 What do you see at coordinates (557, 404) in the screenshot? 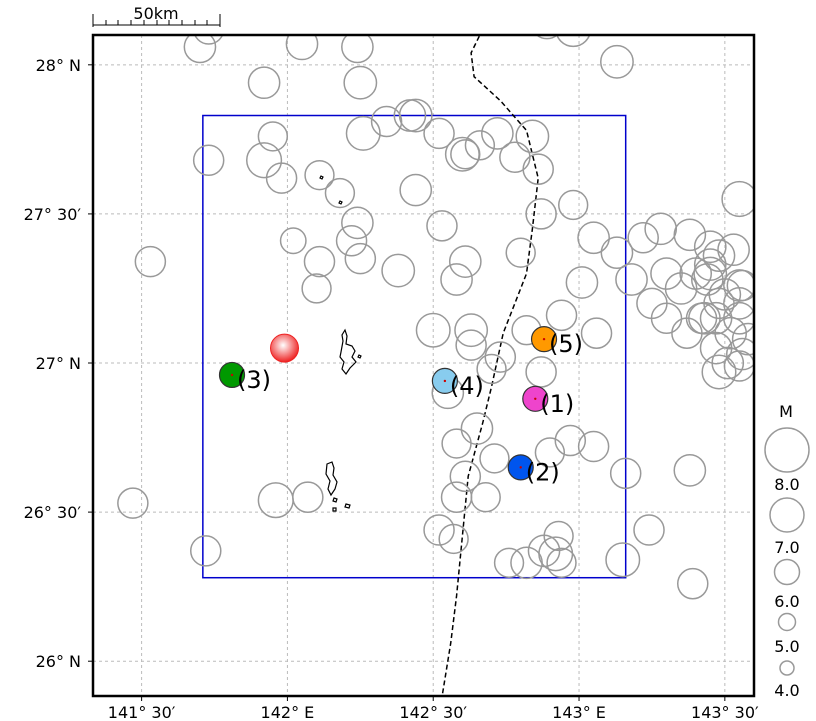
I see `event-label-1: (1)` at bounding box center [557, 404].